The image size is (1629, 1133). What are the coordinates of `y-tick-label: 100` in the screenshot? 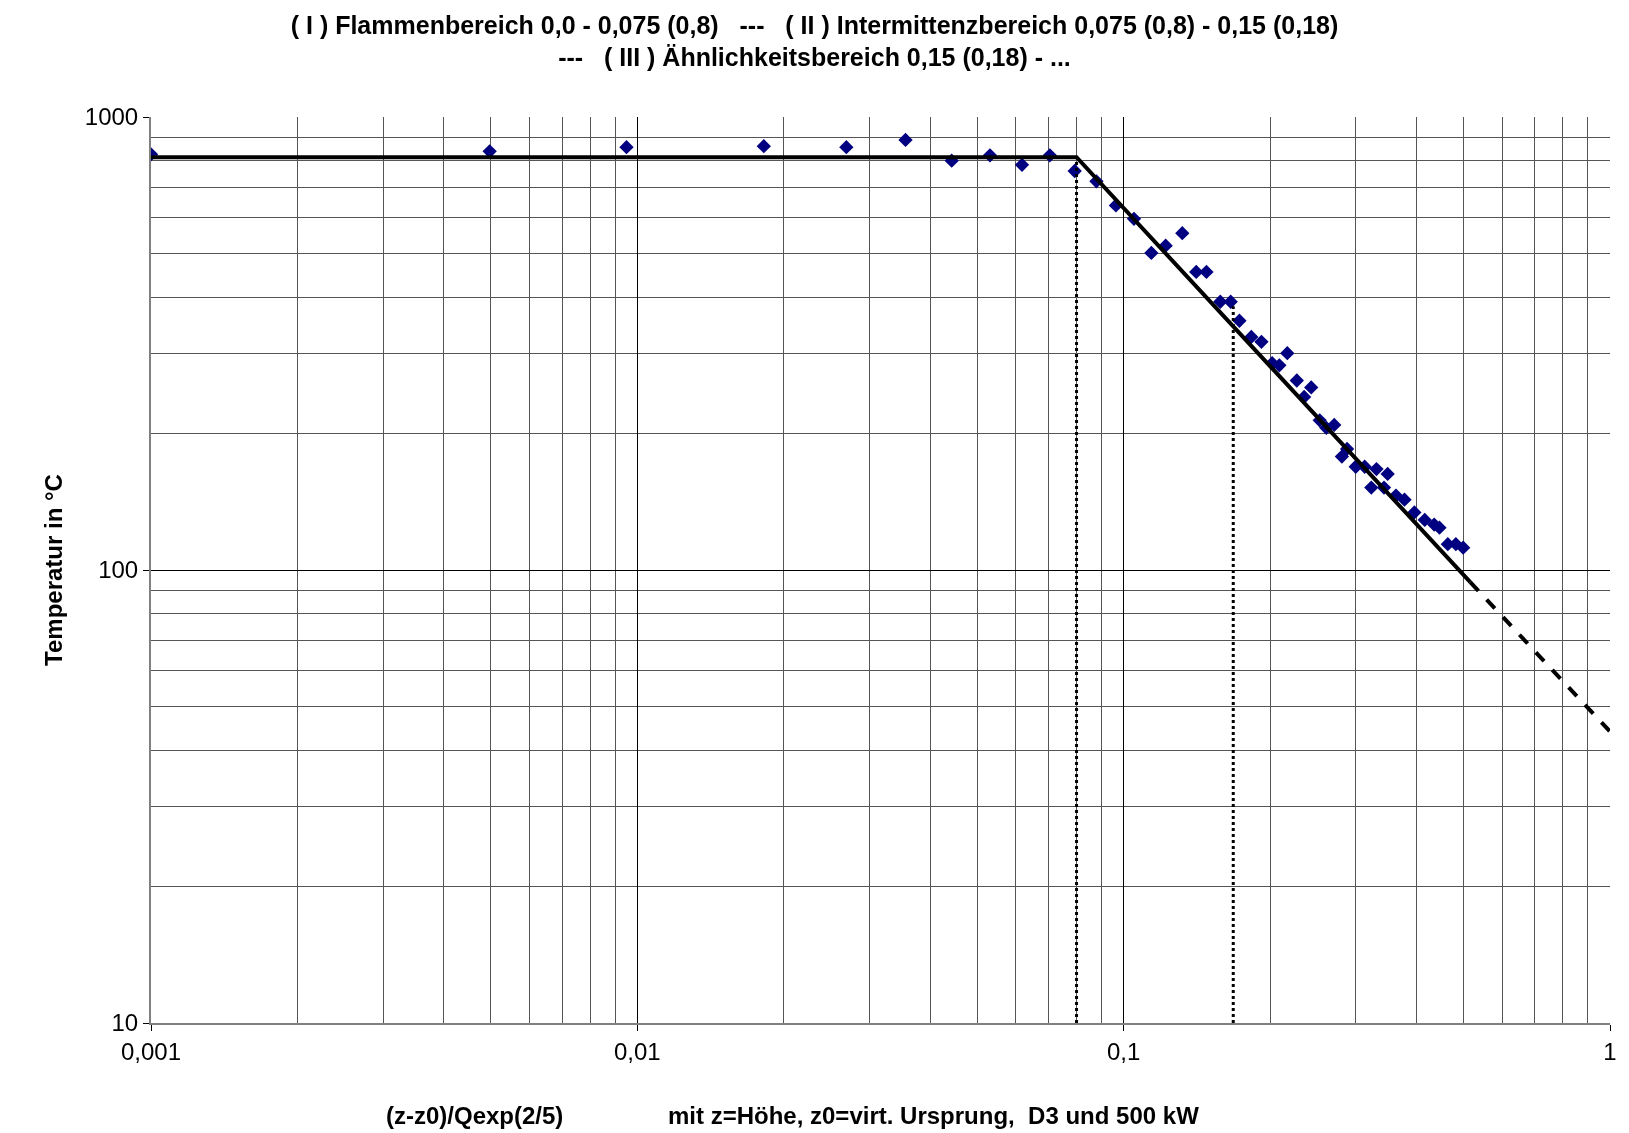 It's located at (118, 570).